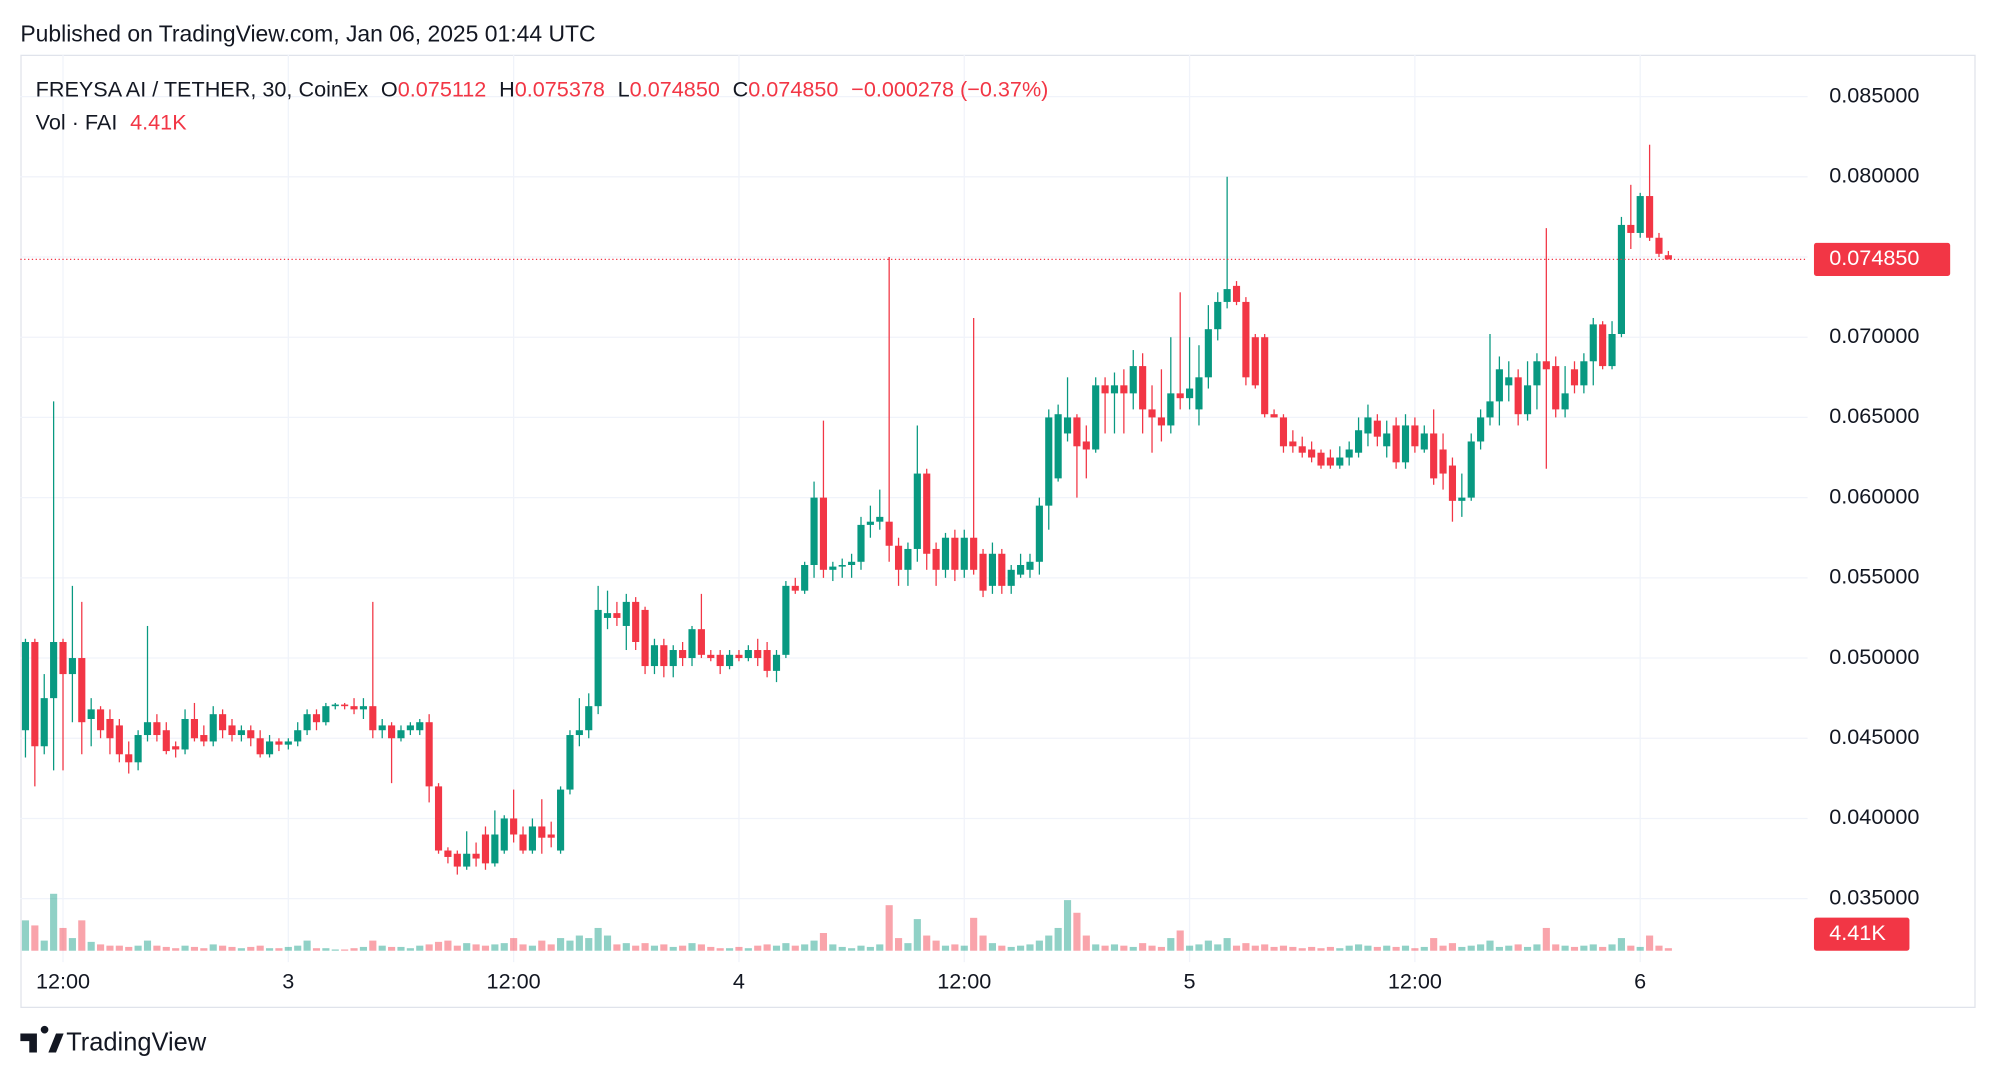 This screenshot has height=1078, width=1996. Describe the element at coordinates (63, 980) in the screenshot. I see `x-tick-label: 12:00` at that location.